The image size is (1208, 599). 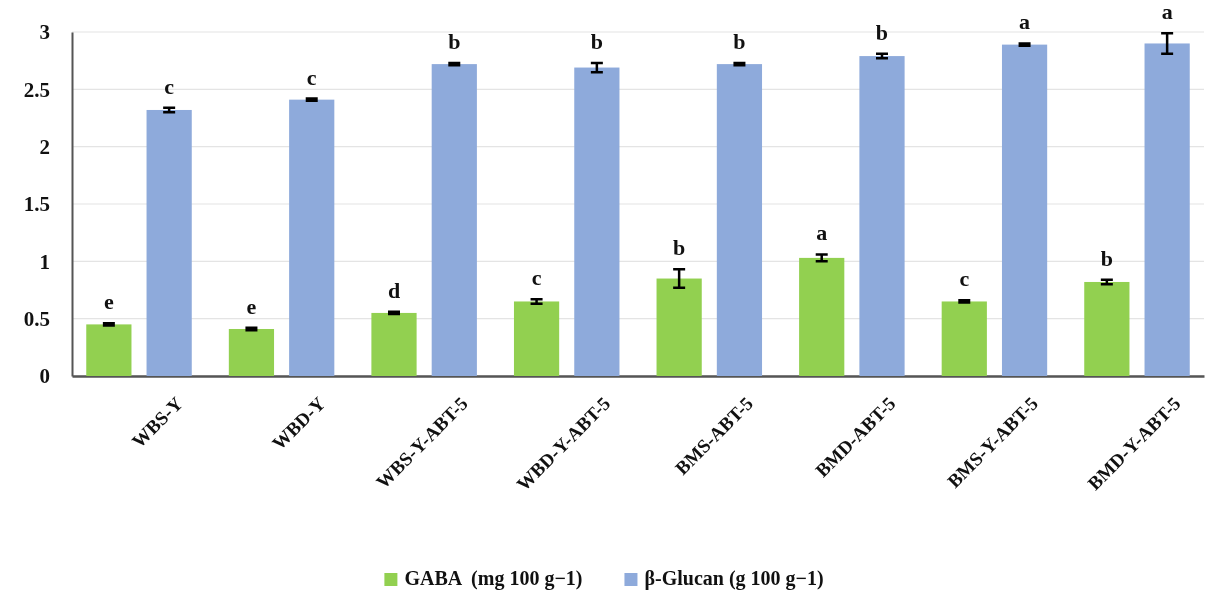 What do you see at coordinates (36, 318) in the screenshot?
I see `y-tick-label: 0.5` at bounding box center [36, 318].